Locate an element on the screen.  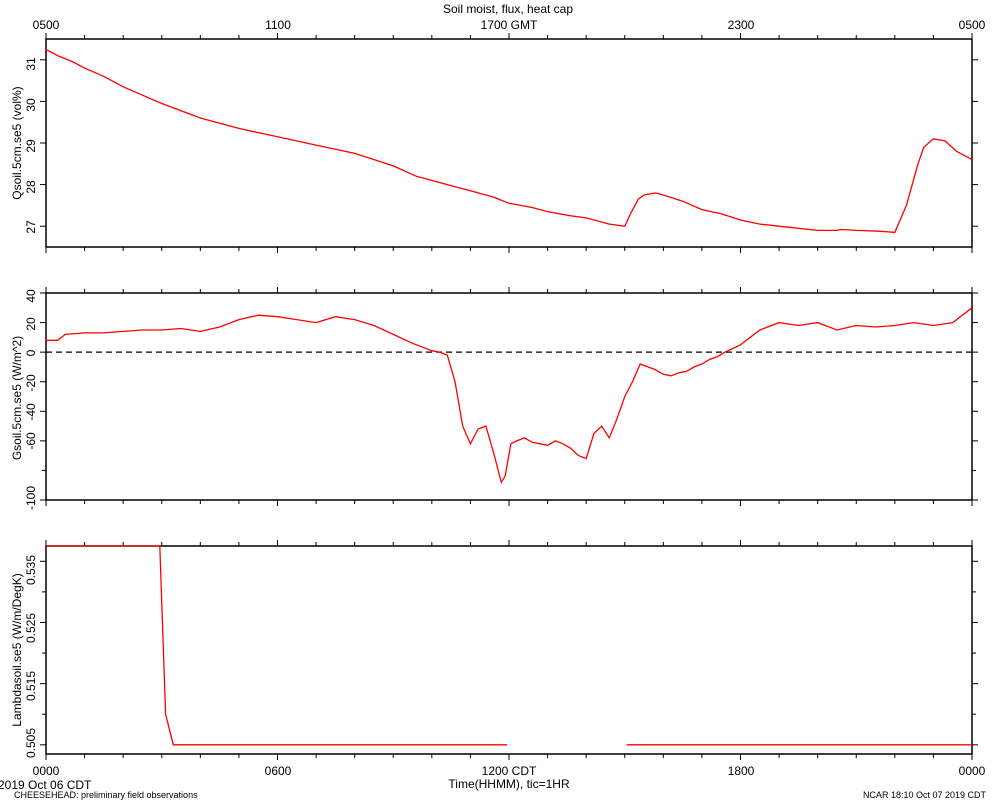
xaxis-title: Time(HHMM), tic=1HR is located at coordinates (509, 784).